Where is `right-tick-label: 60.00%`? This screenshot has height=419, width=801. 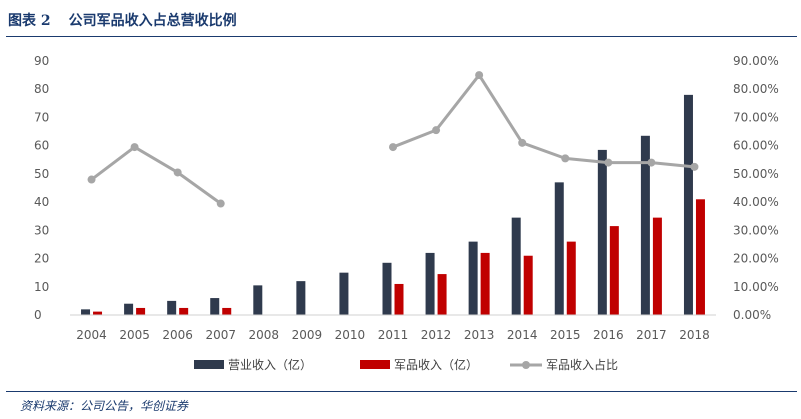 right-tick-label: 60.00% is located at coordinates (756, 146).